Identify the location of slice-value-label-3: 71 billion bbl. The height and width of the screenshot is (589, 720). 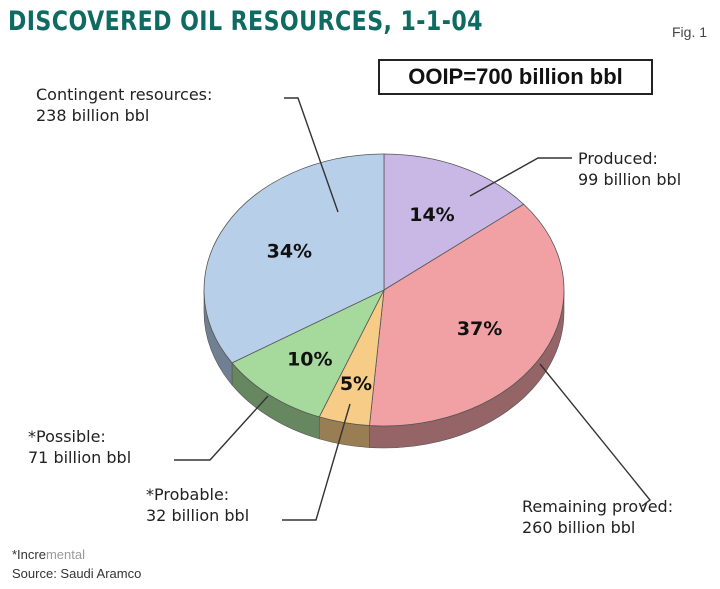
(79, 457).